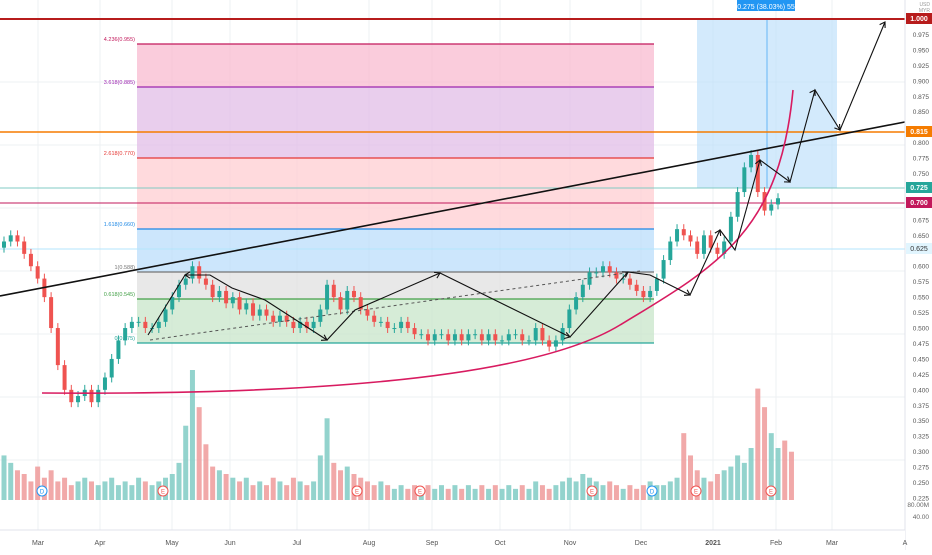  I want to click on price-tick-label: 0.250, so click(921, 483).